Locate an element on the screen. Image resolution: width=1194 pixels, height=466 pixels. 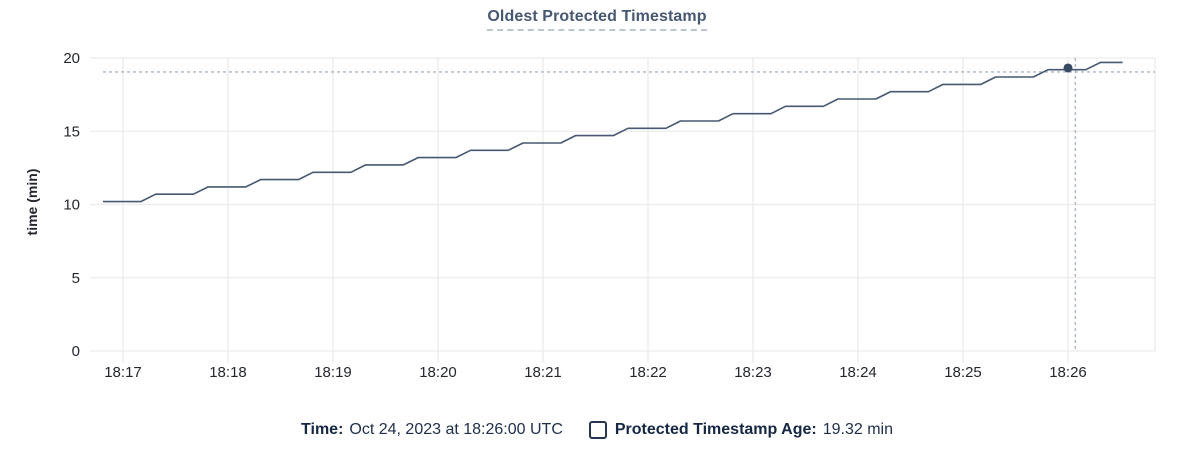
x-tick-label: 18:22 is located at coordinates (648, 372).